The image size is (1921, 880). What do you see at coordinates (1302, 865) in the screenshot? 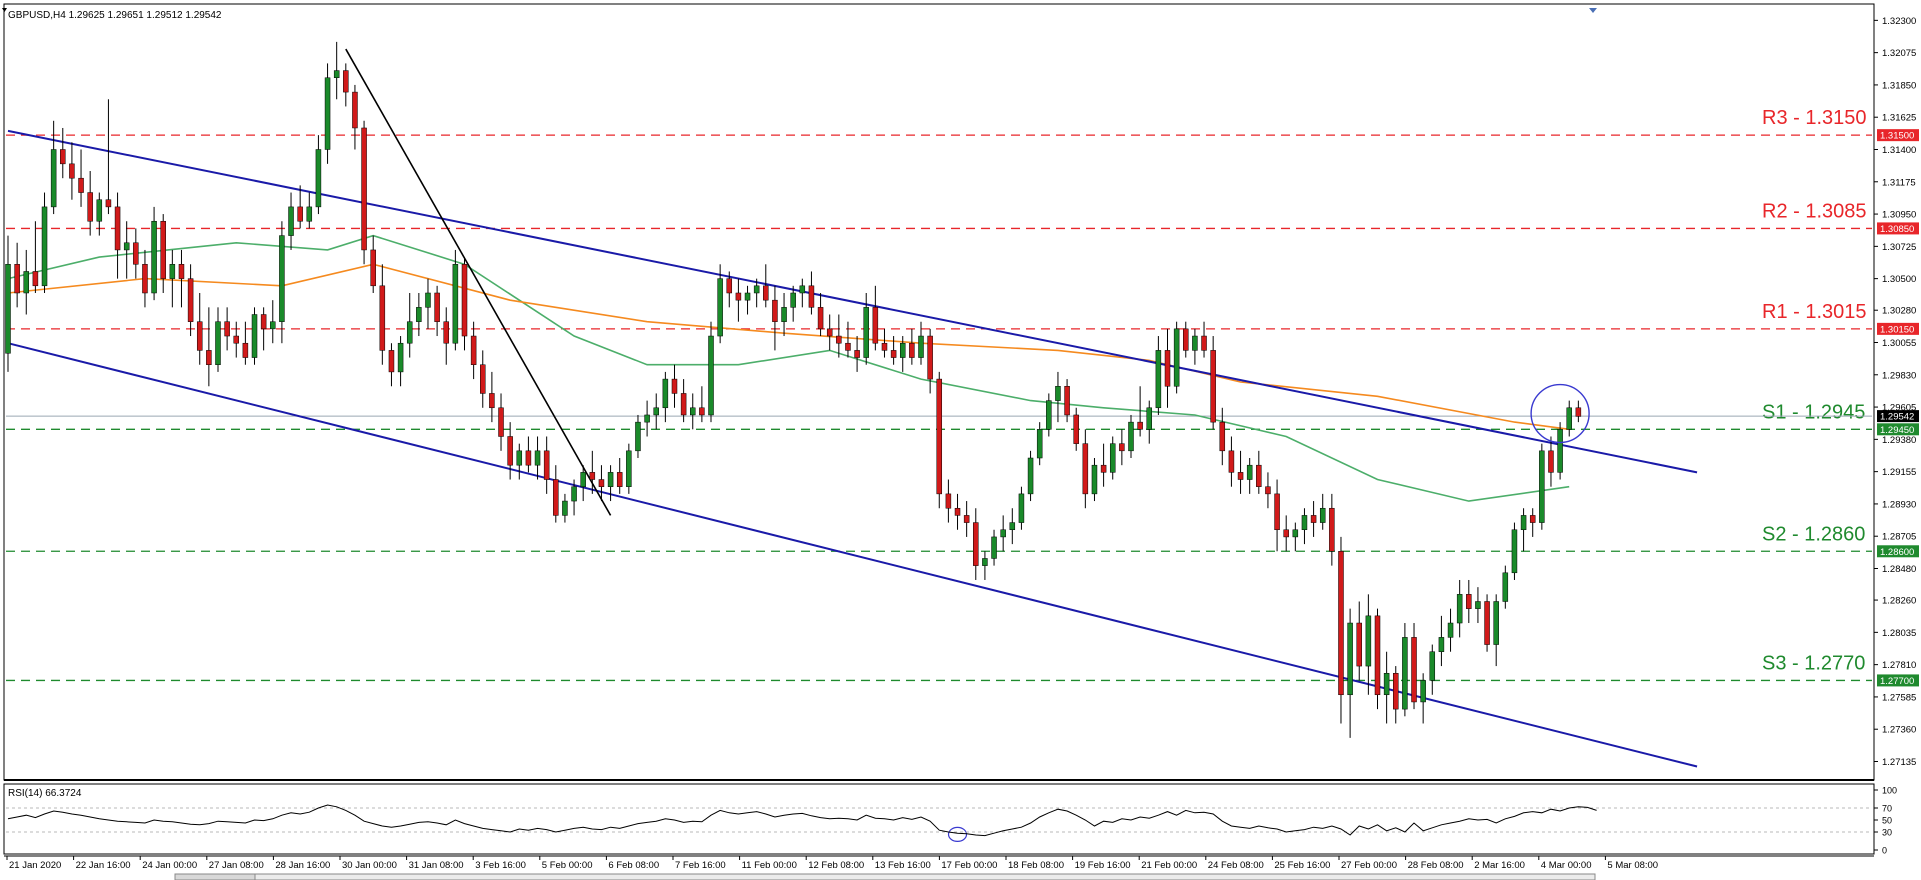
I see `time-tick-label: 25 Feb 16:00` at bounding box center [1302, 865].